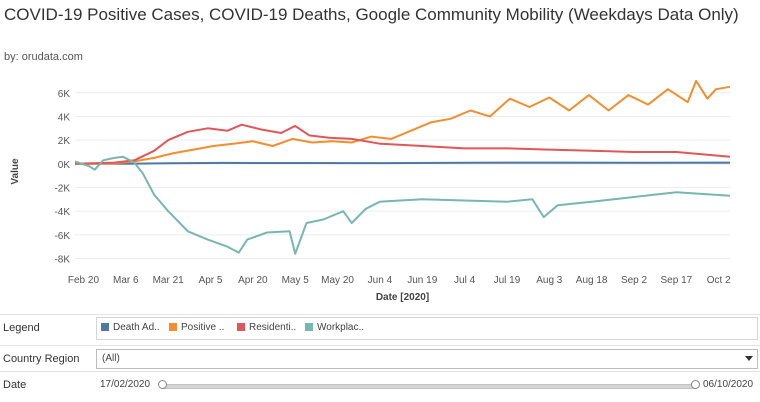  What do you see at coordinates (296, 280) in the screenshot?
I see `x-tick-label: May 5` at bounding box center [296, 280].